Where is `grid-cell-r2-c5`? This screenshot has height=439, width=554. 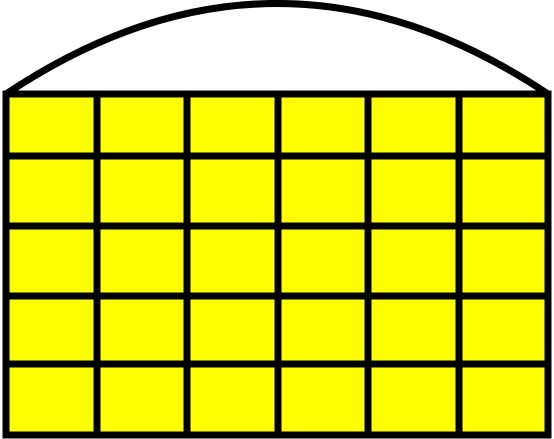 grid-cell-r2-c5 is located at coordinates (413, 191).